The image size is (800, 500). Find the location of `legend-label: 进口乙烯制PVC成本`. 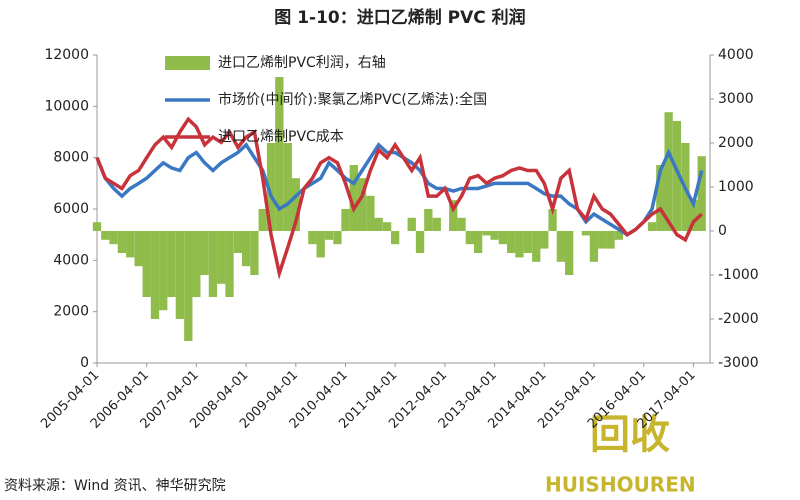

legend-label: 进口乙烯制PVC成本 is located at coordinates (281, 137).